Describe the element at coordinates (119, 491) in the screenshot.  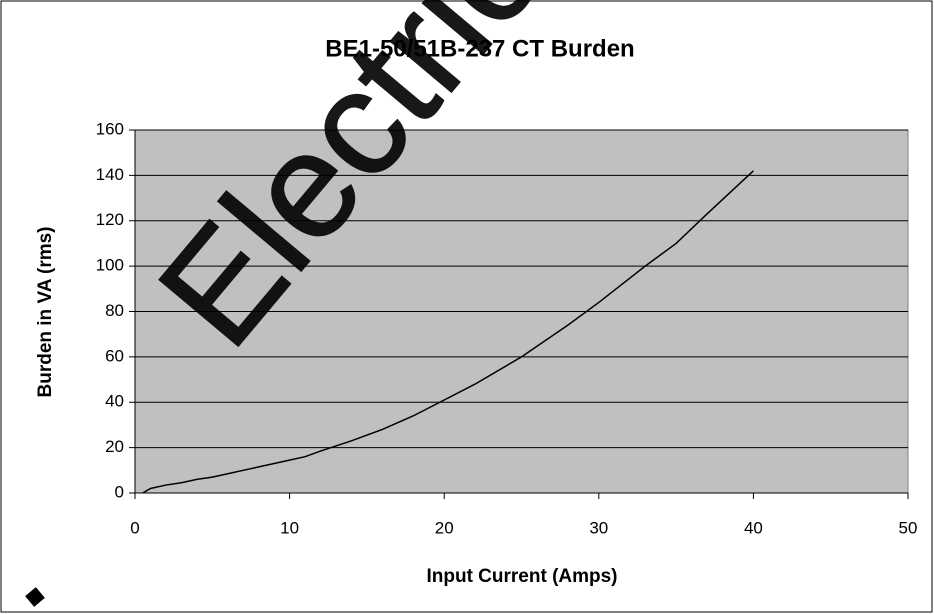
I see `y-tick-label: 0` at that location.